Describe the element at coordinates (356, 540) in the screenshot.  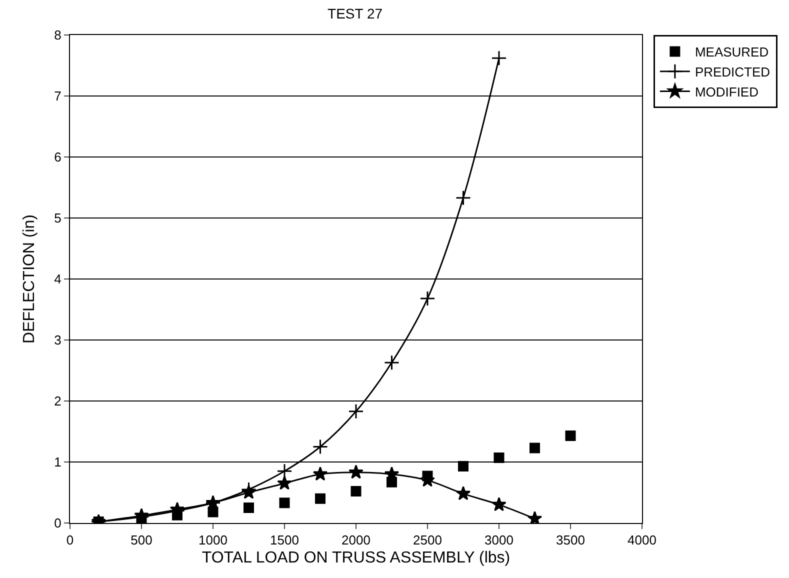
I see `x-tick-label: 2000` at that location.